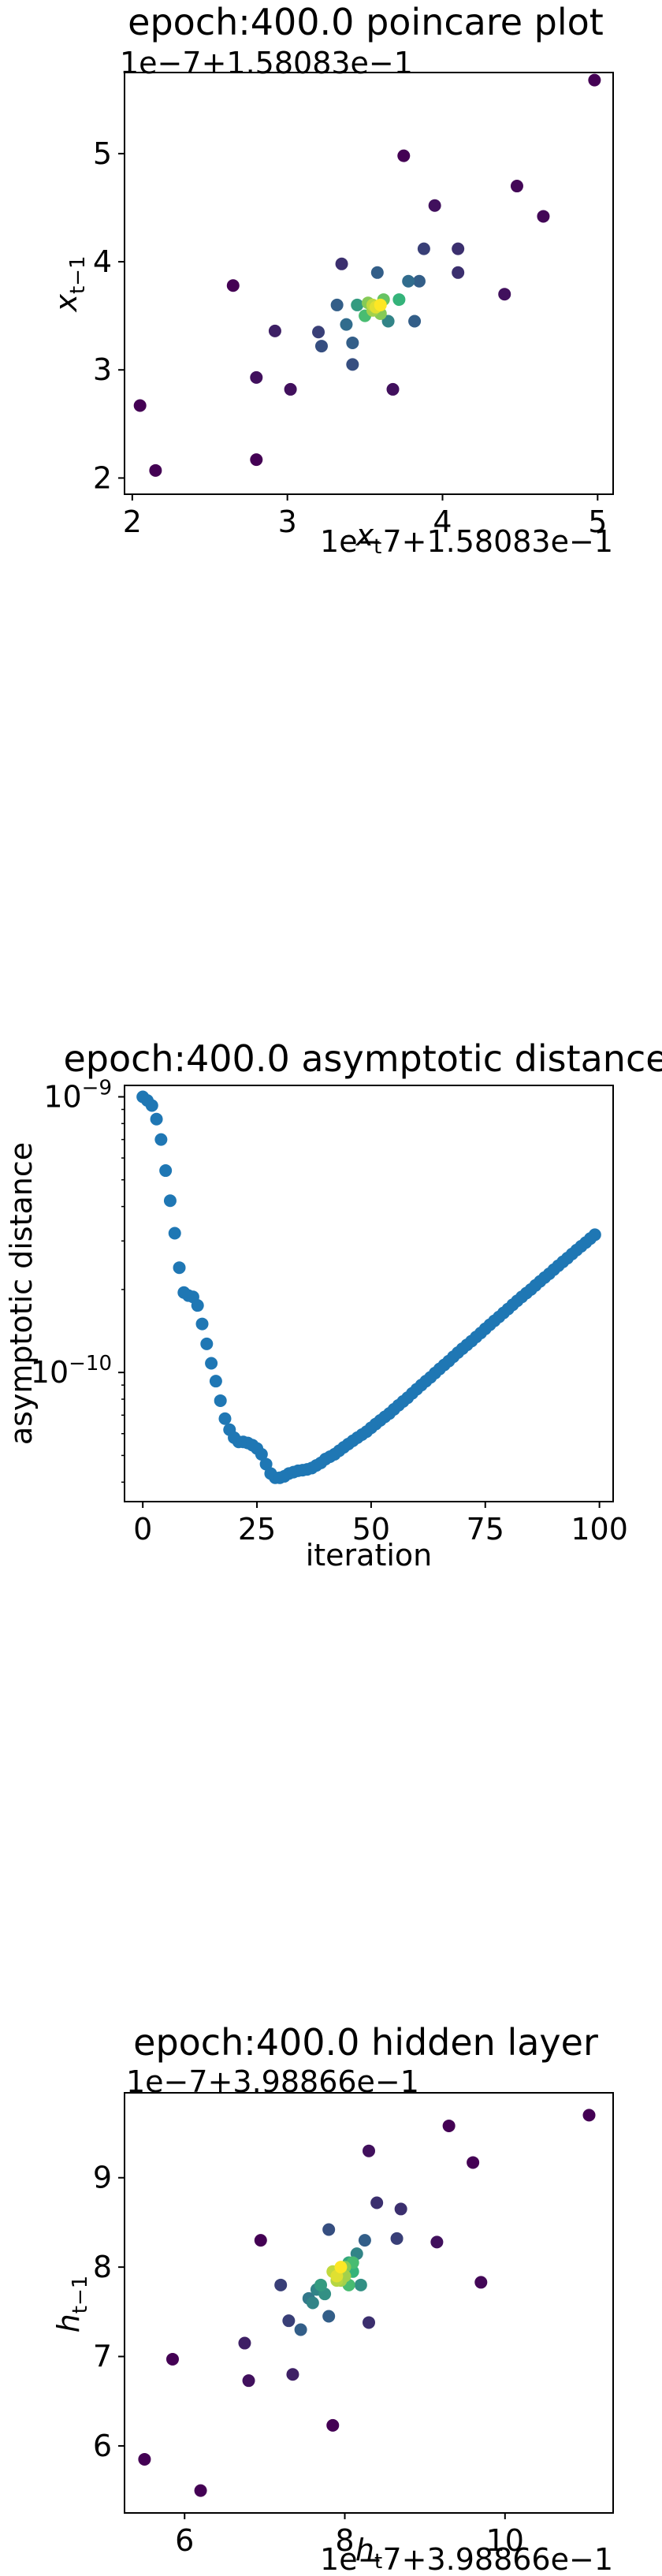 Image resolution: width=662 pixels, height=2576 pixels. I want to click on asymptotic-plot-frame, so click(369, 1293).